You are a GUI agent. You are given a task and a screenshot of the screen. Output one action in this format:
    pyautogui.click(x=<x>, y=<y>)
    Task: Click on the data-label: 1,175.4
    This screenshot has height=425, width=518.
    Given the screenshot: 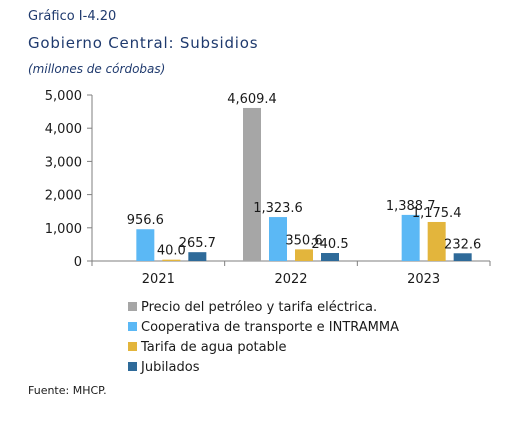 What is the action you would take?
    pyautogui.click(x=437, y=213)
    